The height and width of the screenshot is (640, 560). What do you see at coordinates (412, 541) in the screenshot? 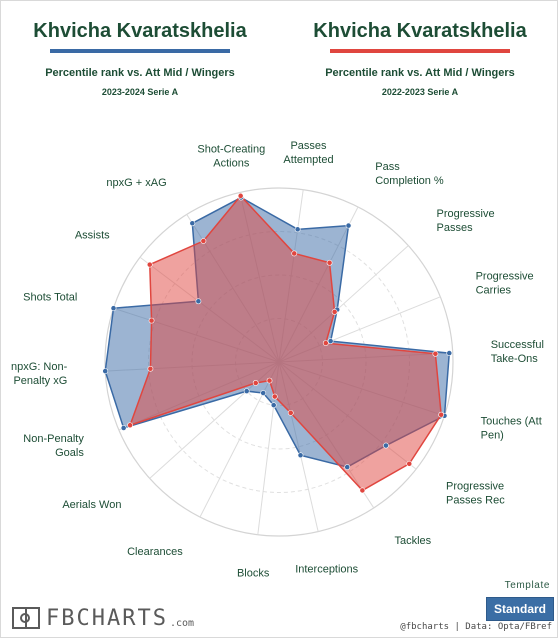
I see `axis-label-7: Tackles` at bounding box center [412, 541].